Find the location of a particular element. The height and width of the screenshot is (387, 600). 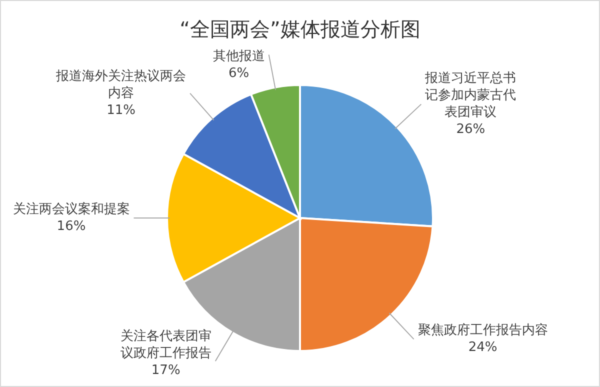

data-label: 16% is located at coordinates (71, 226).